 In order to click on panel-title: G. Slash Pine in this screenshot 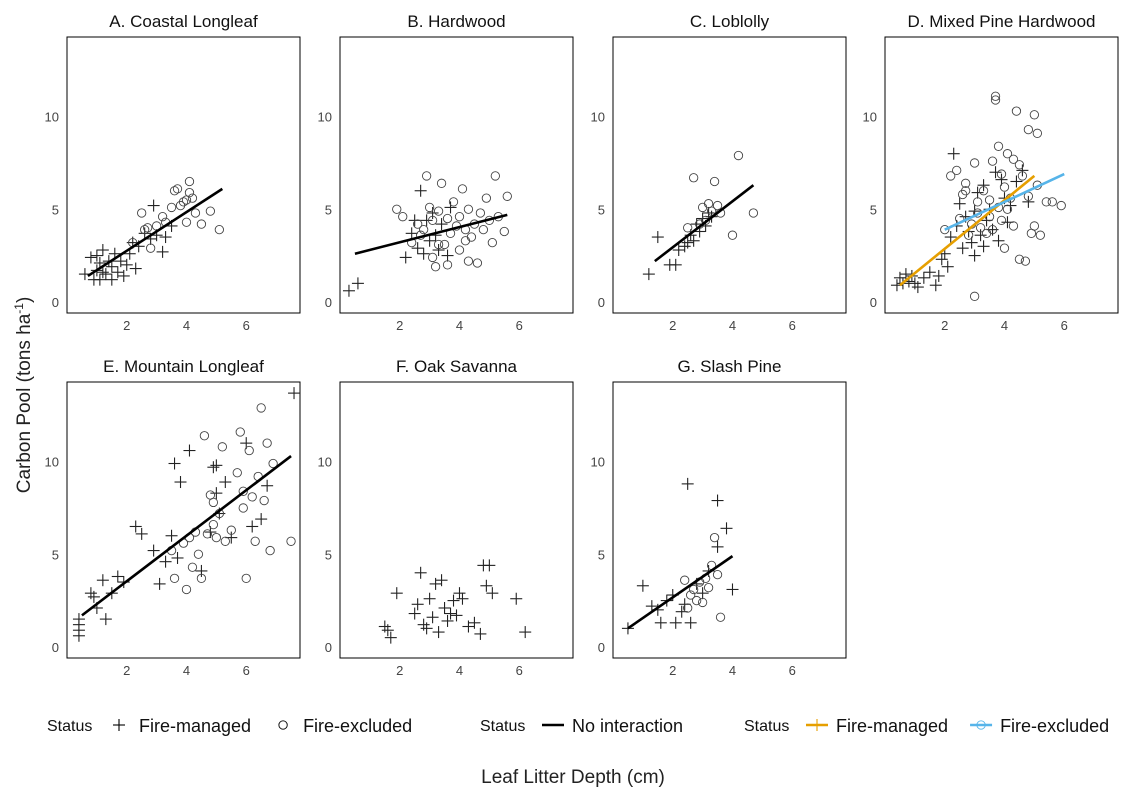, I will do `click(730, 366)`.